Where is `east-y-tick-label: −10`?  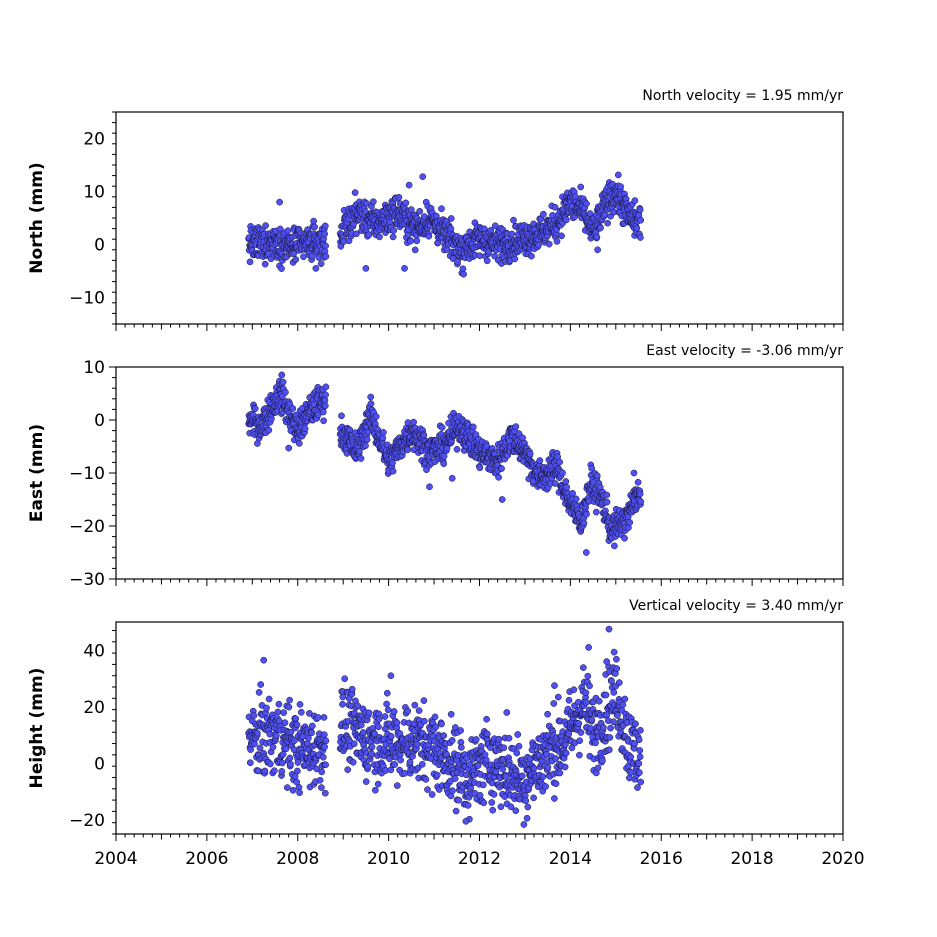 east-y-tick-label: −10 is located at coordinates (87, 474).